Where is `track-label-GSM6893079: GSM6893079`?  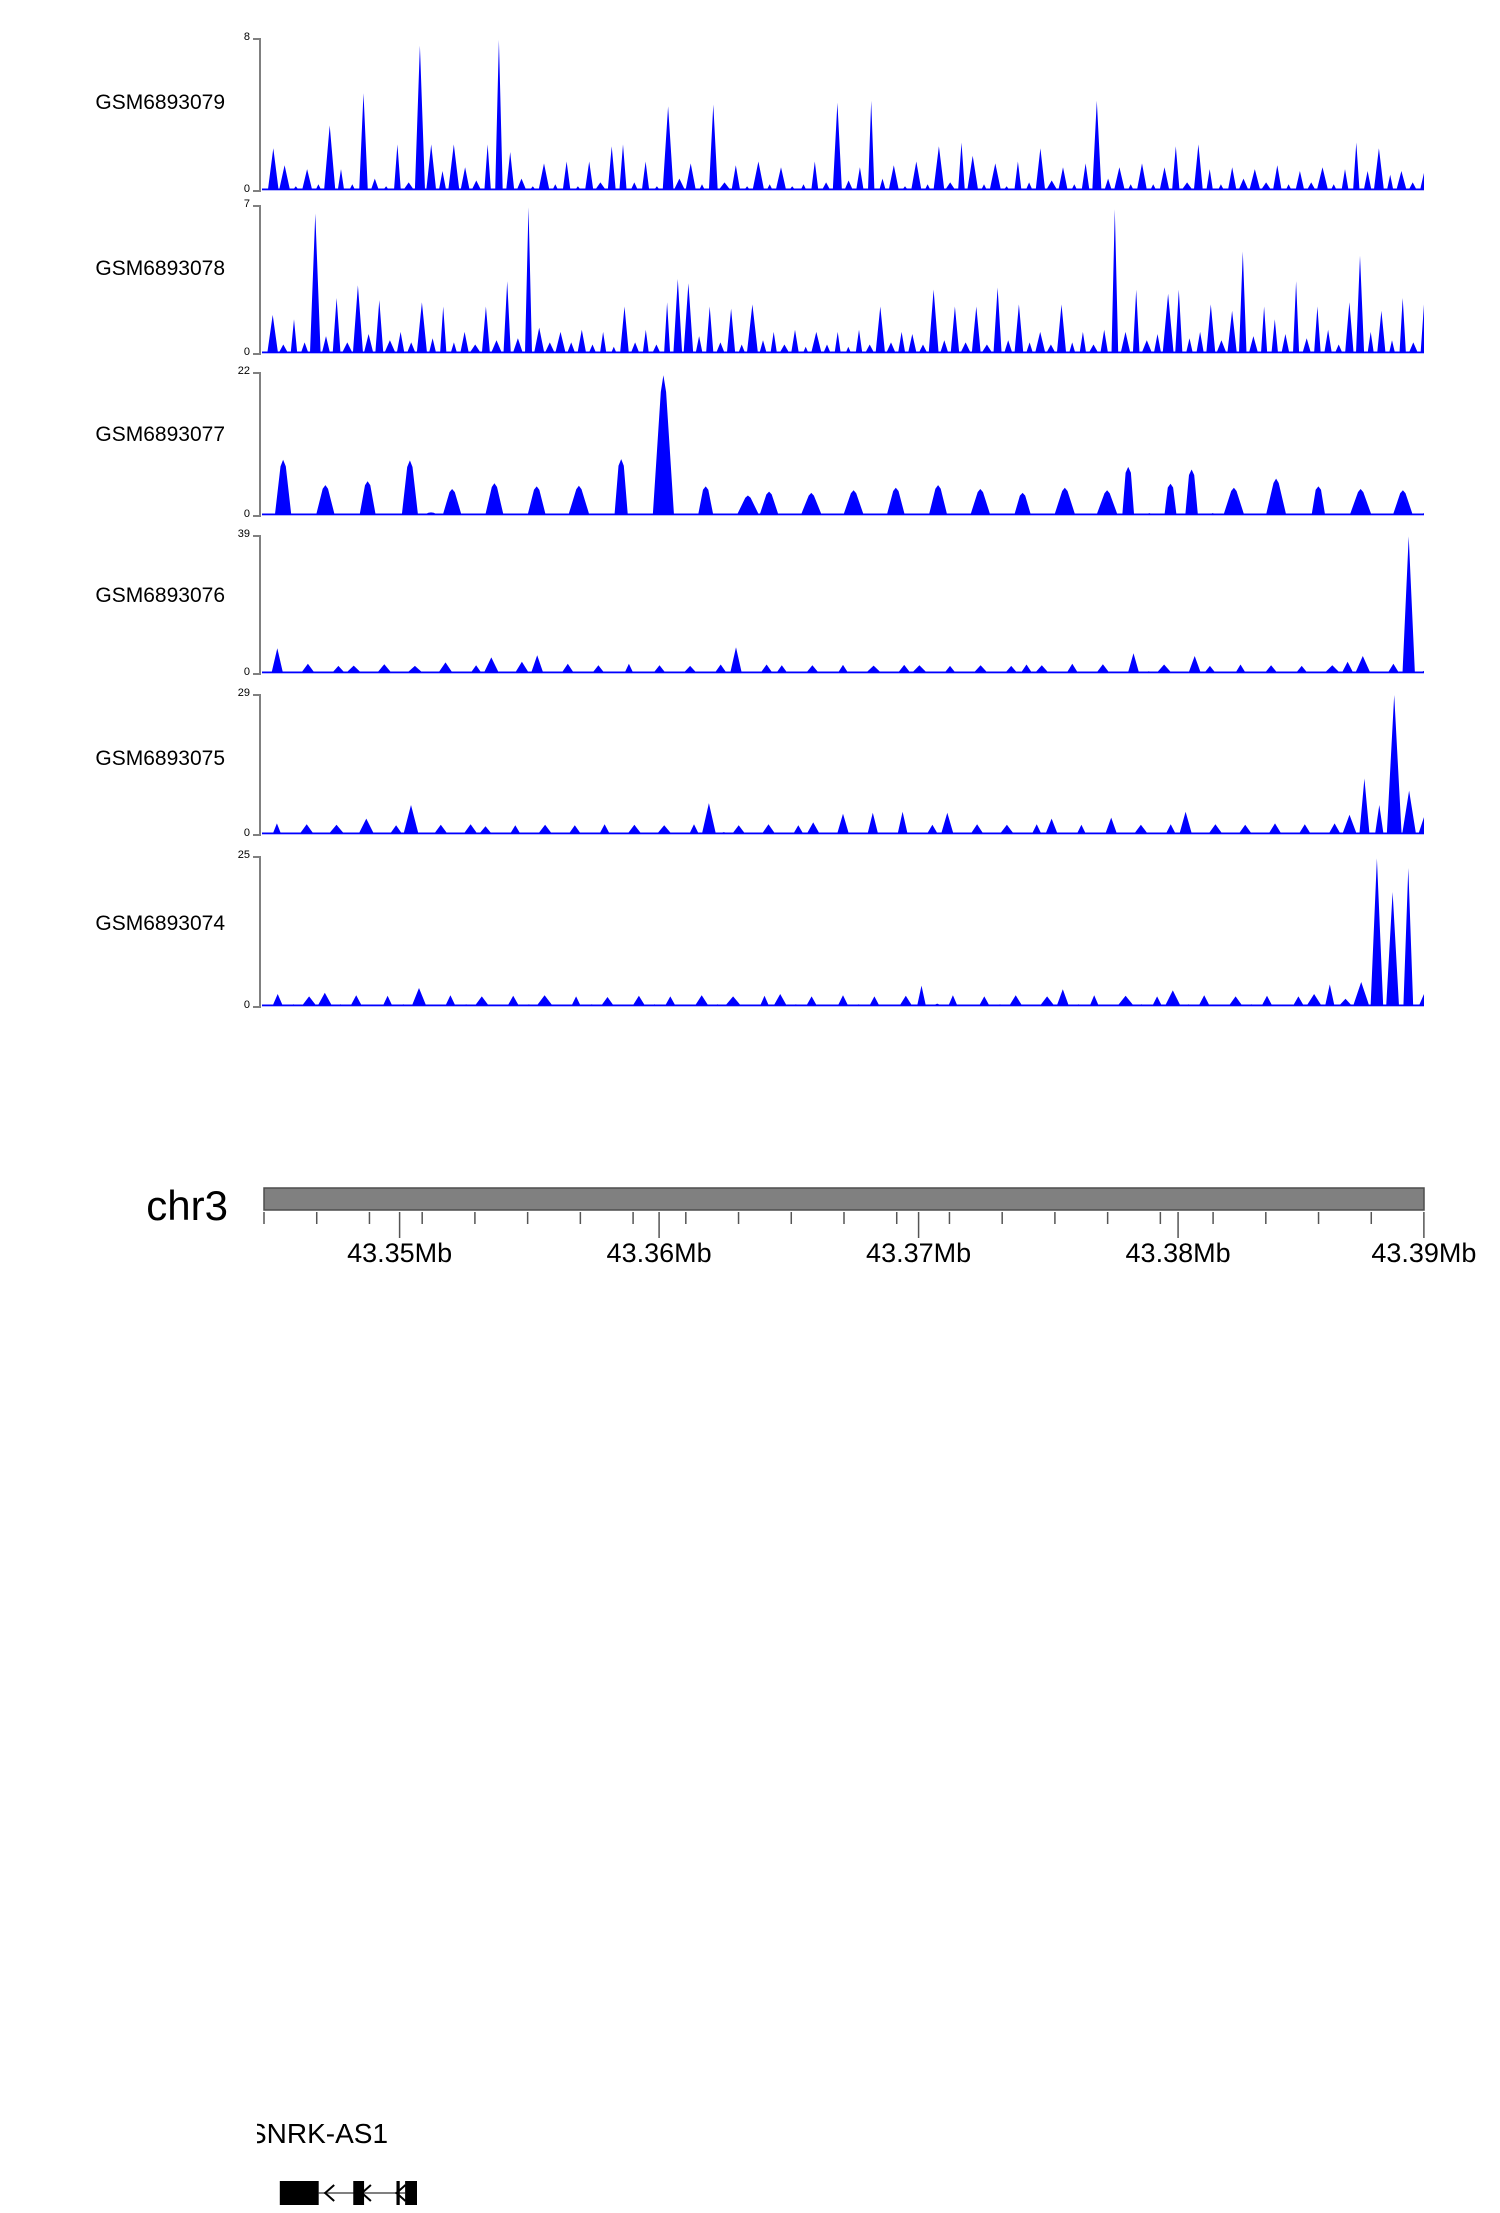 track-label-GSM6893079: GSM6893079 is located at coordinates (160, 102).